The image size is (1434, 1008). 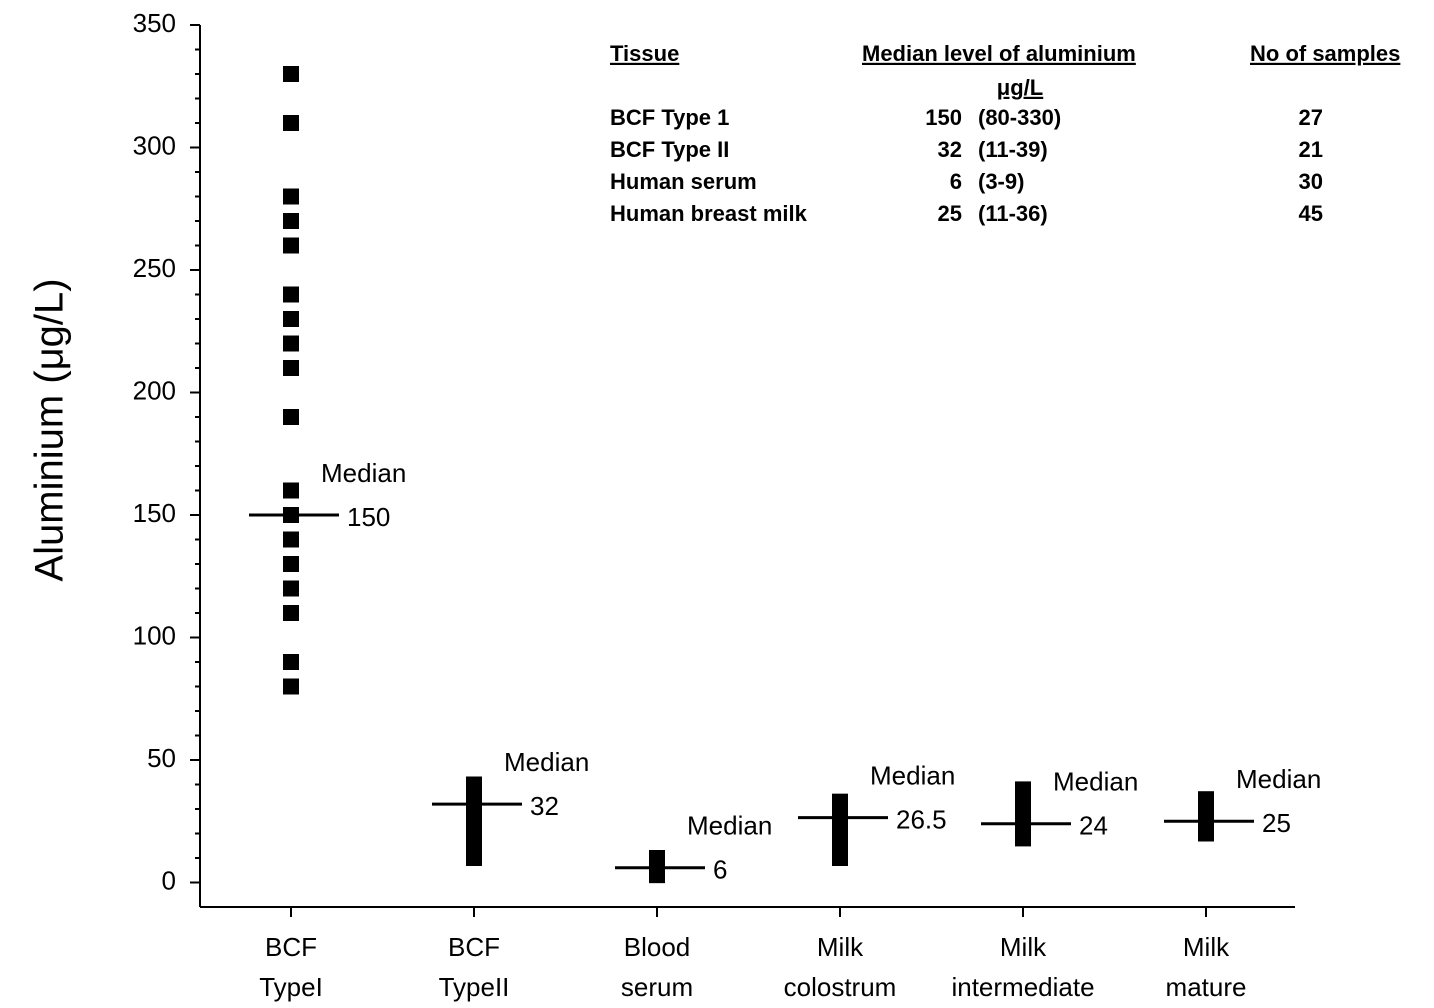 What do you see at coordinates (644, 53) in the screenshot?
I see `table-header: Tissue` at bounding box center [644, 53].